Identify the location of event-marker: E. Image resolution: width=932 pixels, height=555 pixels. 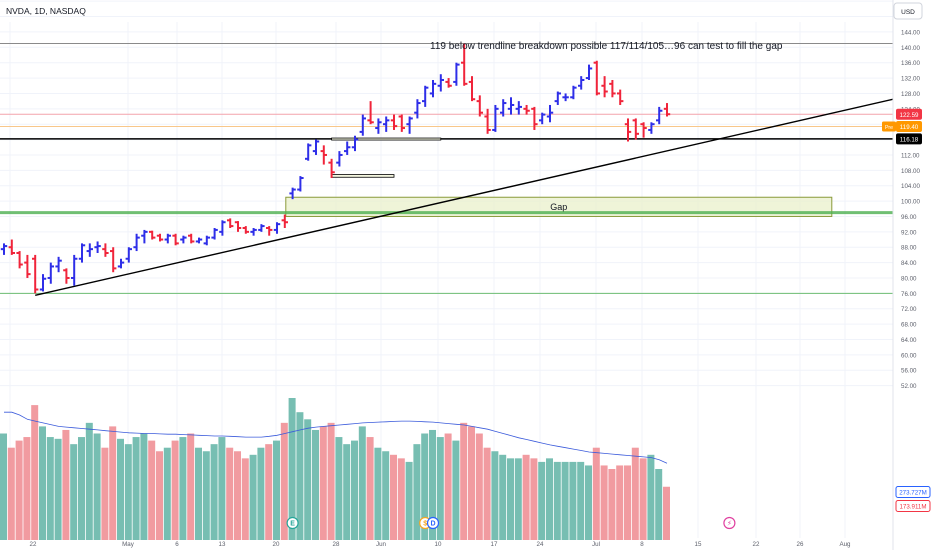
(292, 523).